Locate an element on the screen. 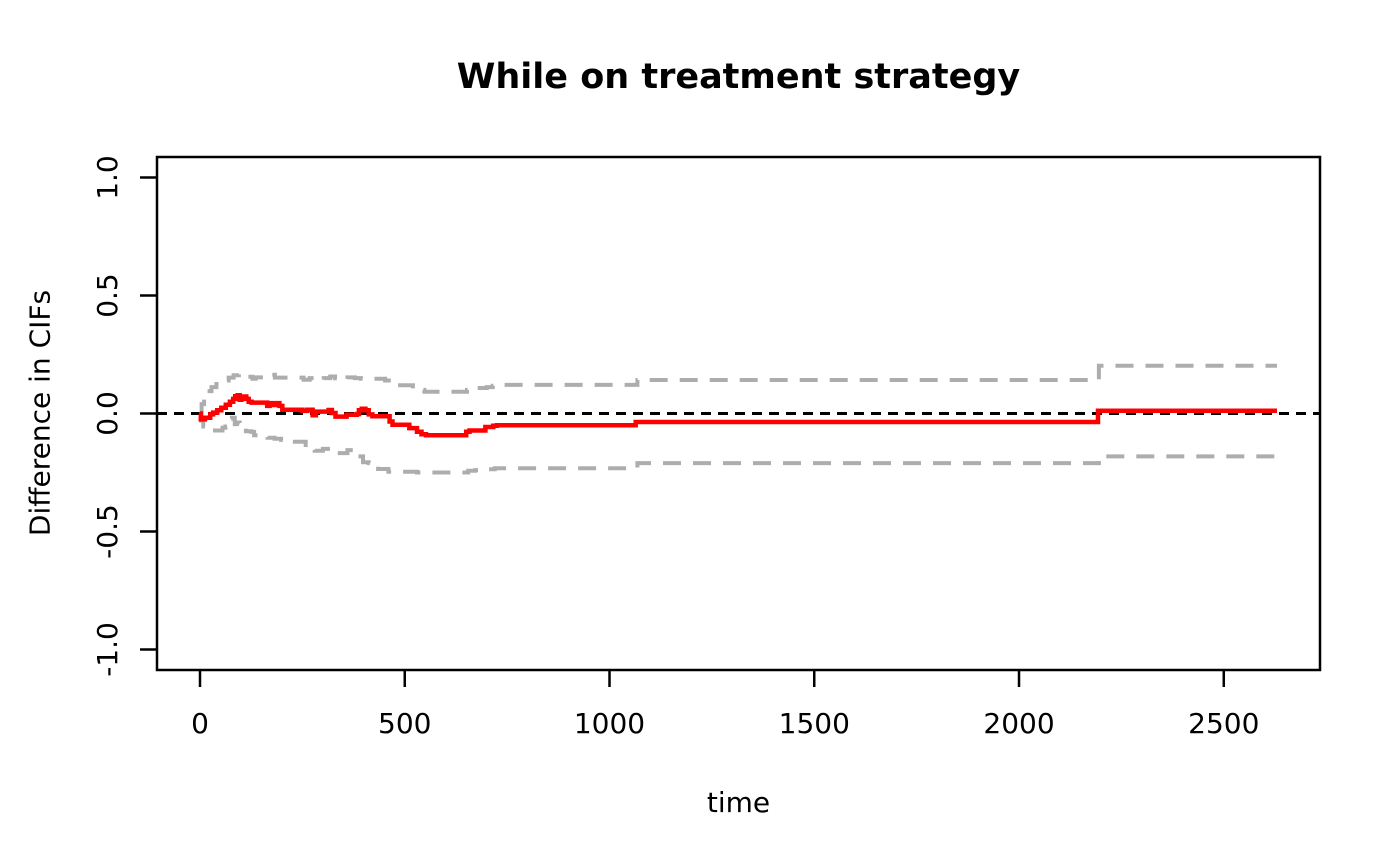  x-tick-label: 500 is located at coordinates (404, 723).